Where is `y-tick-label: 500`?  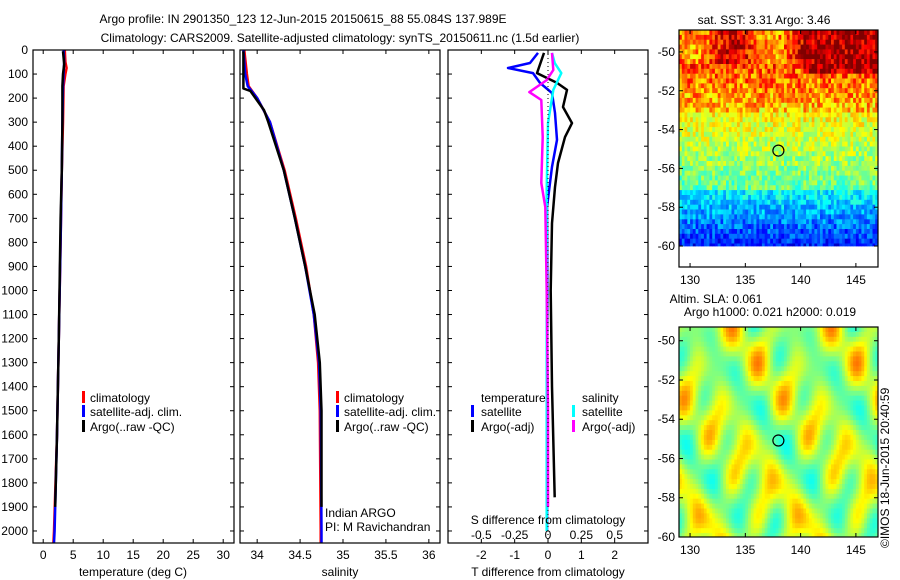 y-tick-label: 500 is located at coordinates (18, 170).